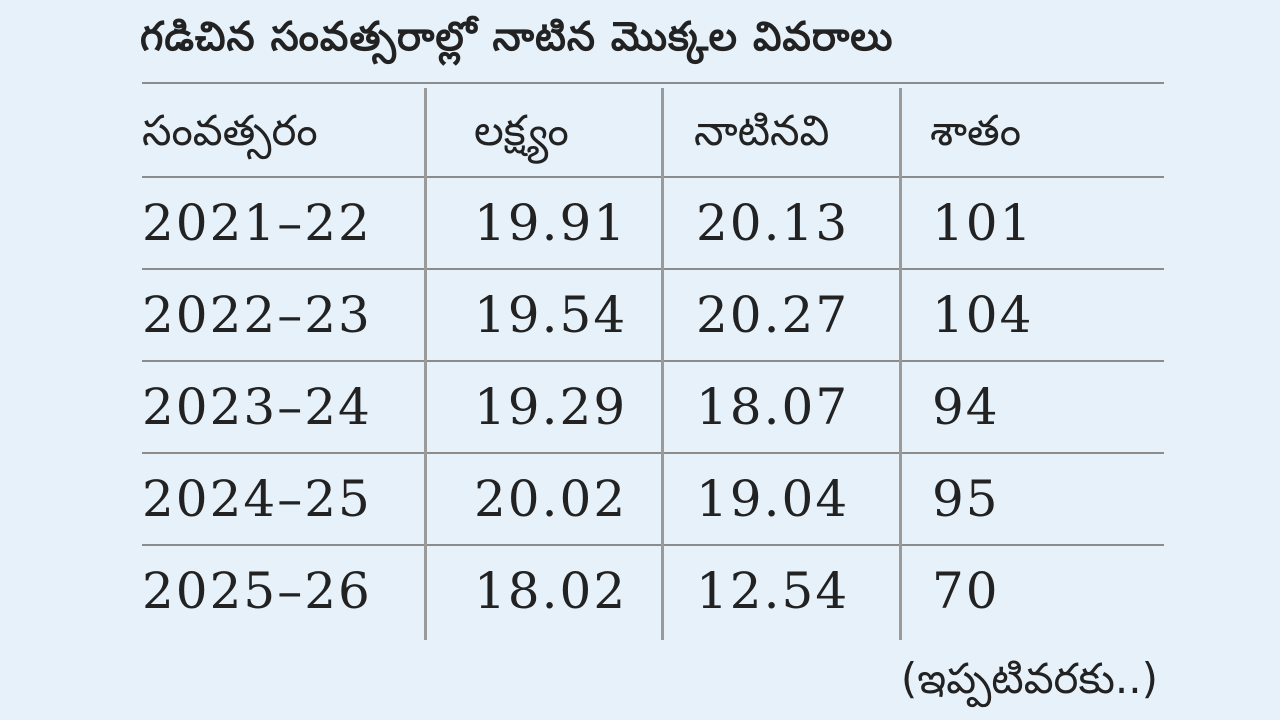  What do you see at coordinates (257, 223) in the screenshot?
I see `table-cell: 2021–22` at bounding box center [257, 223].